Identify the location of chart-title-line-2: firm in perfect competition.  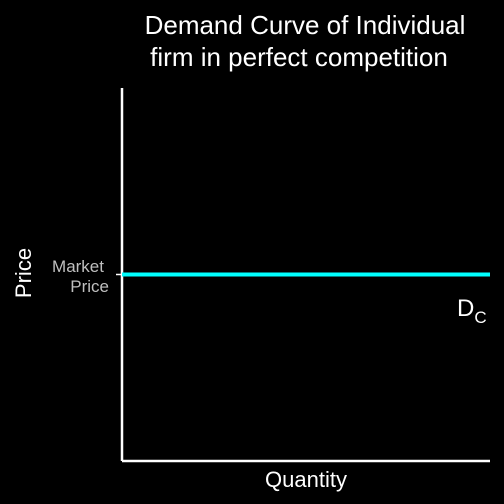
(299, 57).